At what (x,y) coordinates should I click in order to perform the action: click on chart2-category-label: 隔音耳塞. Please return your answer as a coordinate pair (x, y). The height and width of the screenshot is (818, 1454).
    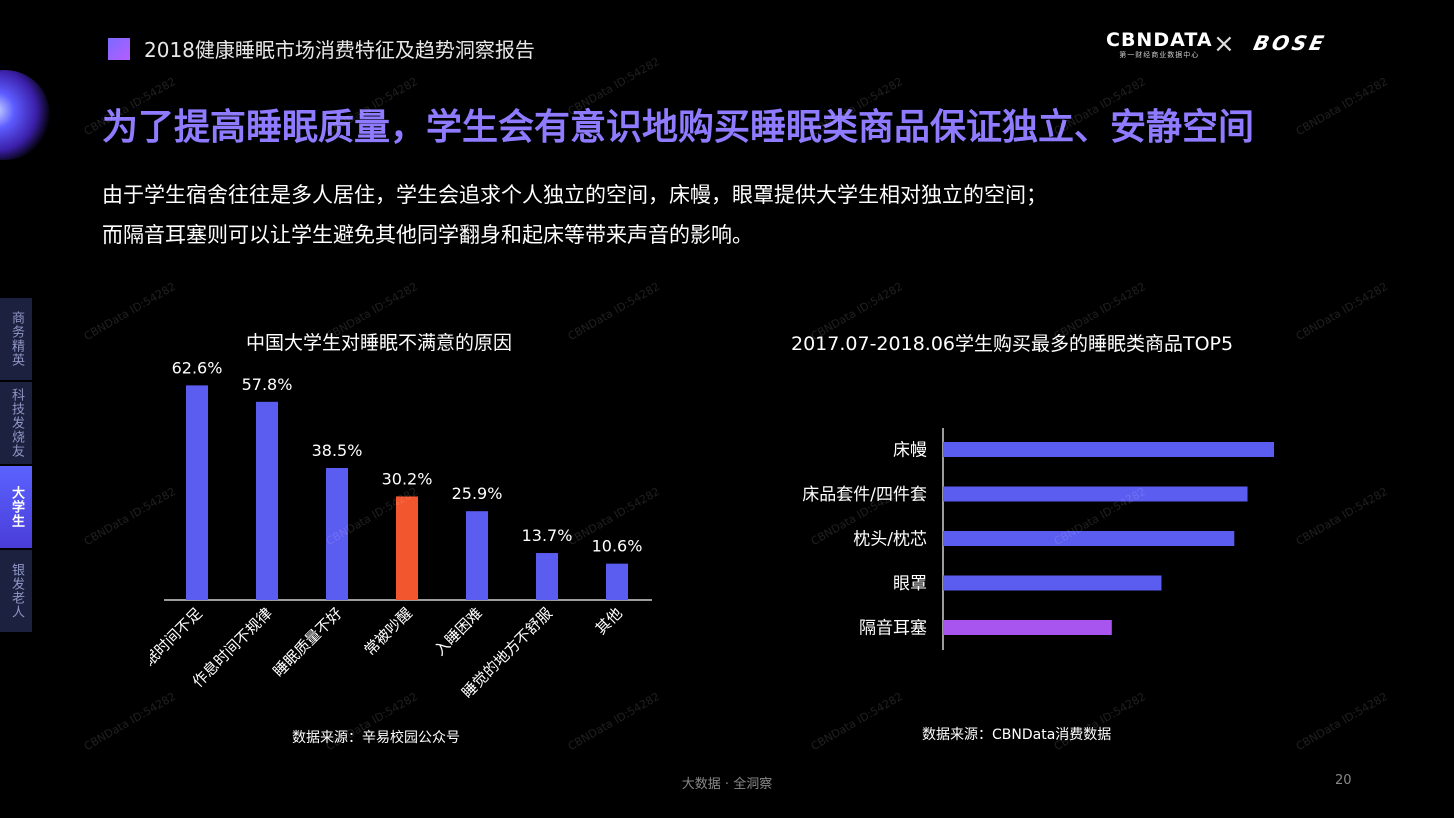
    Looking at the image, I should click on (893, 629).